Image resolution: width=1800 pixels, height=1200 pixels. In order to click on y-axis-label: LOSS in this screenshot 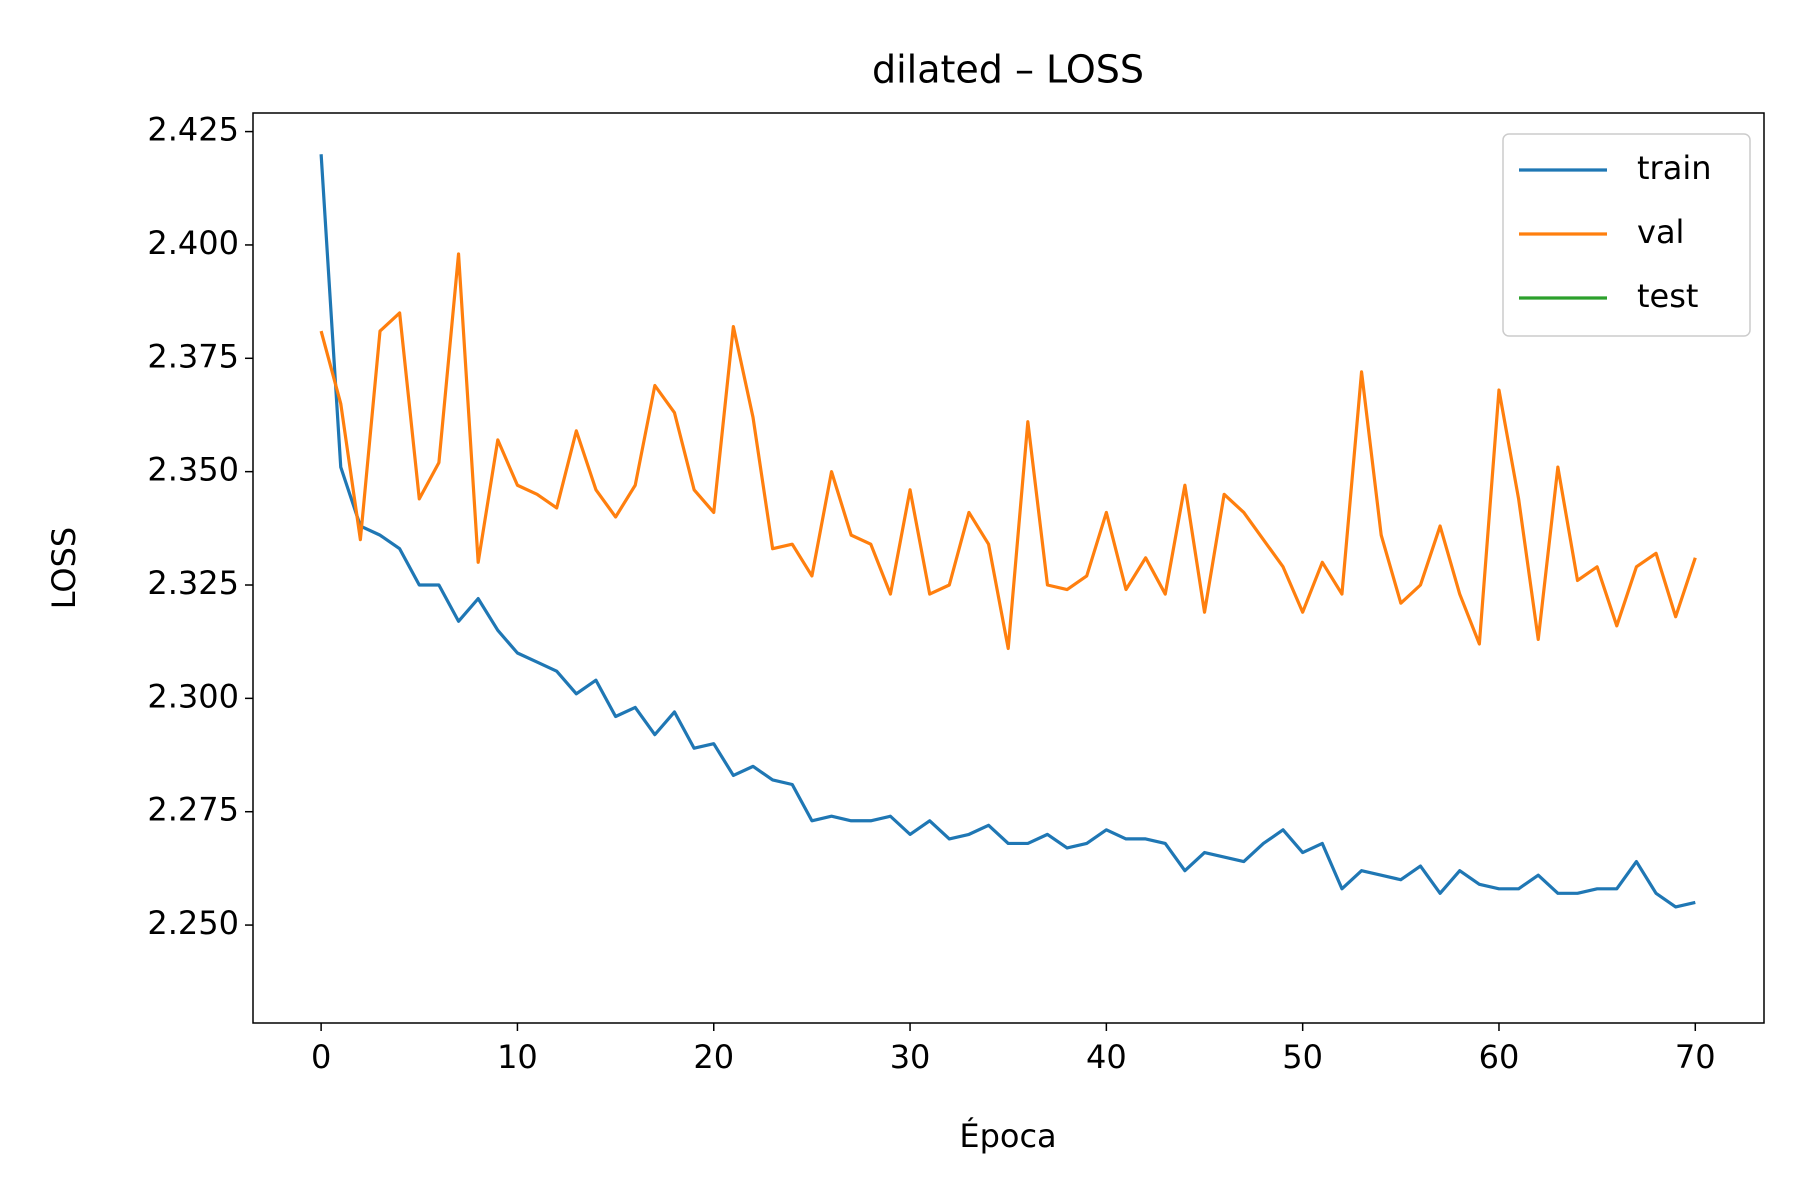, I will do `click(64, 568)`.